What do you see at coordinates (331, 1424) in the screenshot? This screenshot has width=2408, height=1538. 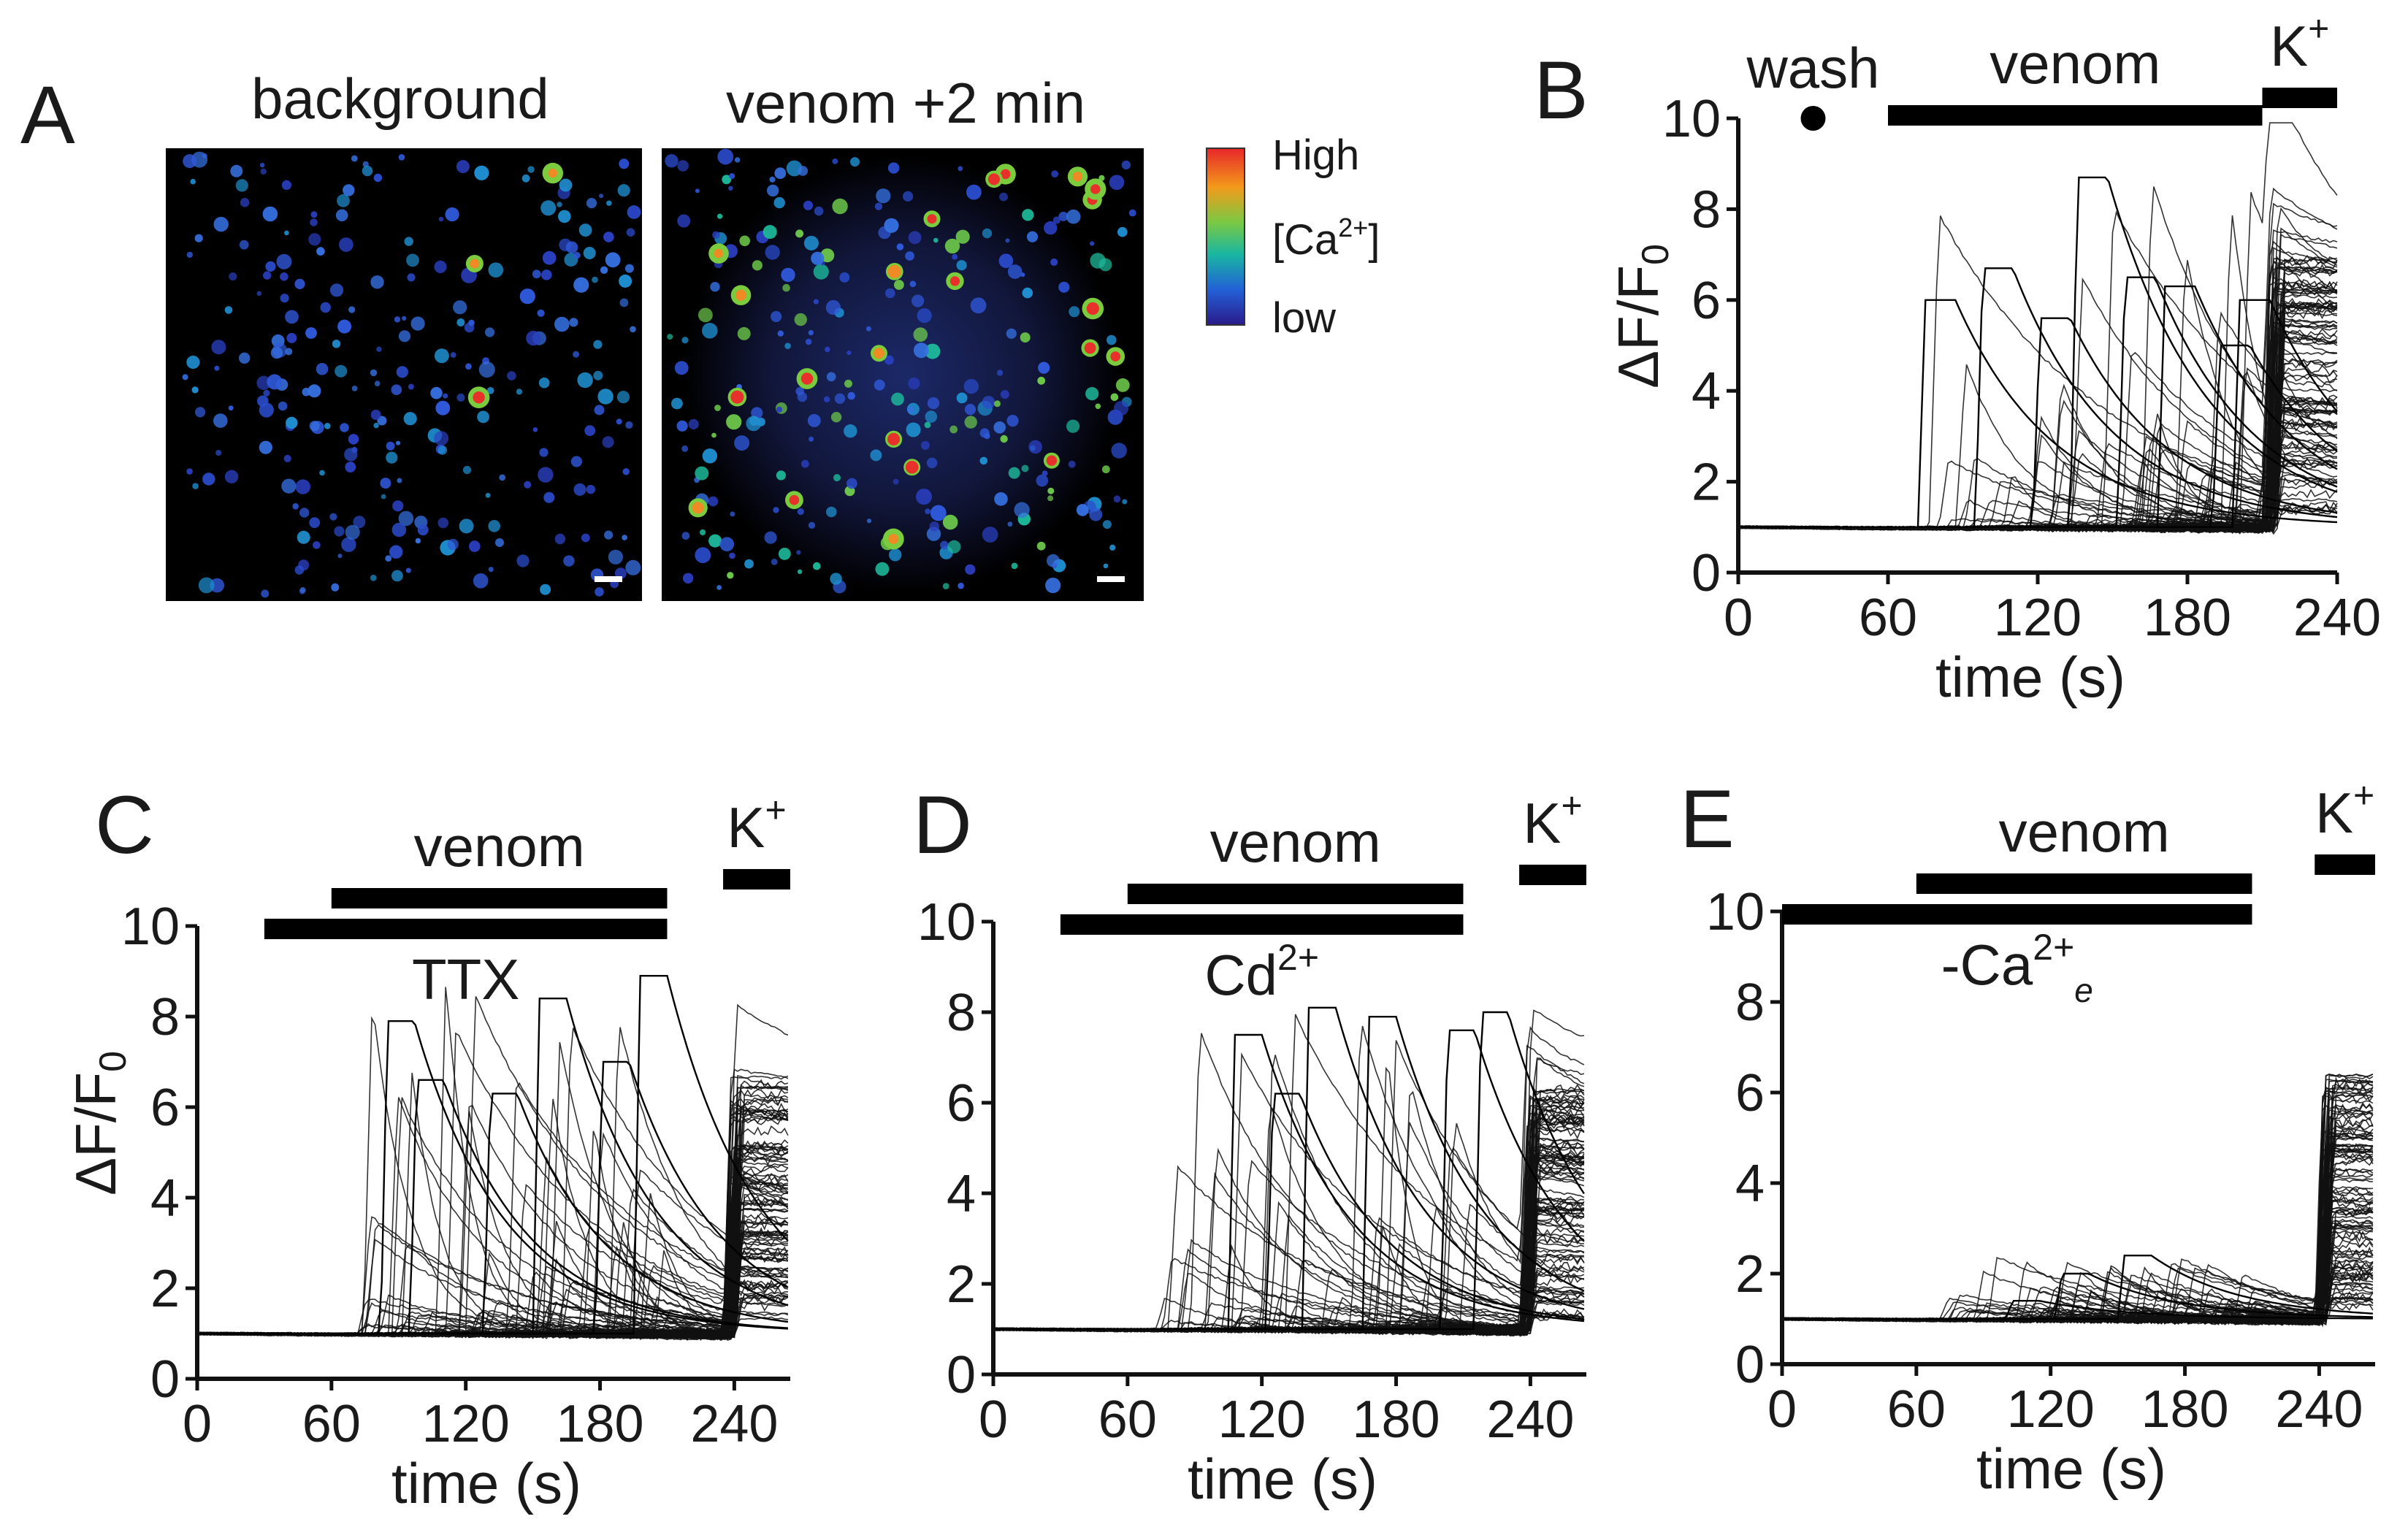 I see `x-tick-label: 60` at bounding box center [331, 1424].